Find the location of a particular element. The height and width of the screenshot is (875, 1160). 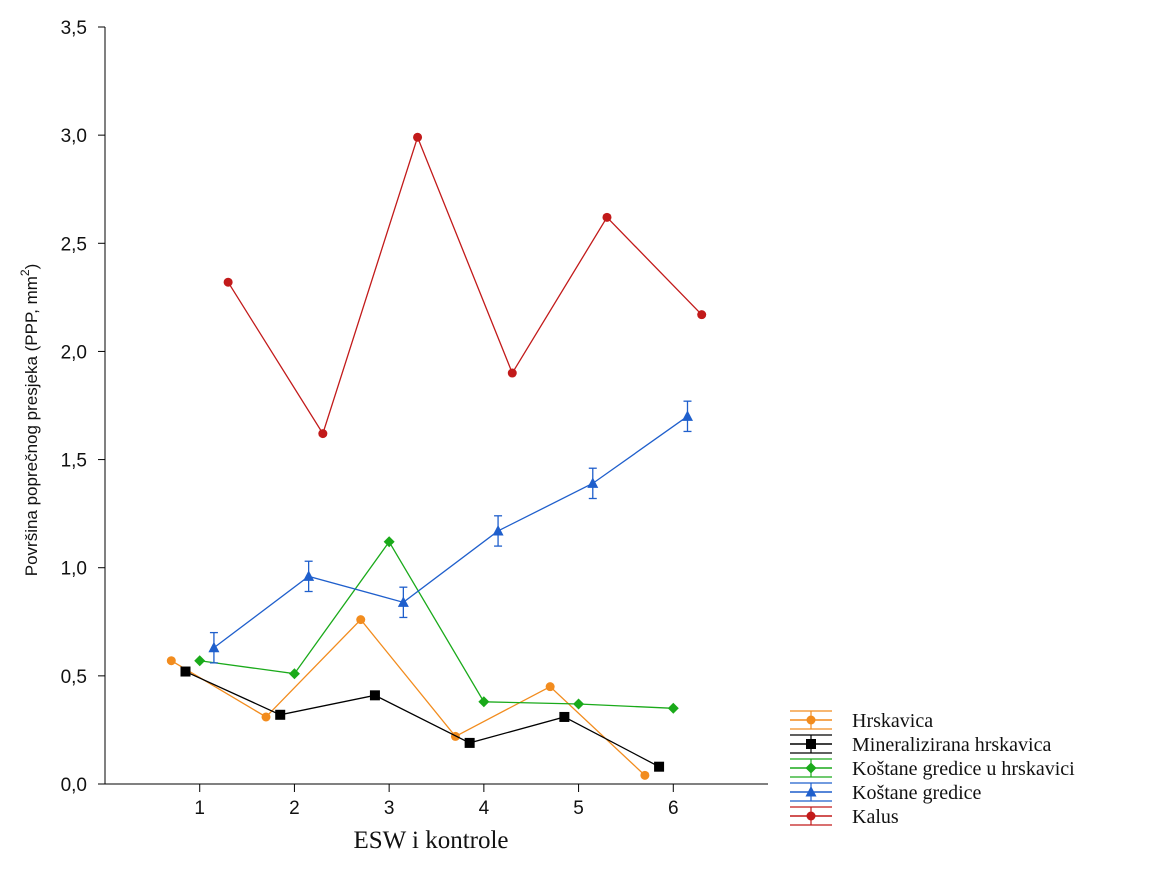

x-tick-label: 6 is located at coordinates (673, 808).